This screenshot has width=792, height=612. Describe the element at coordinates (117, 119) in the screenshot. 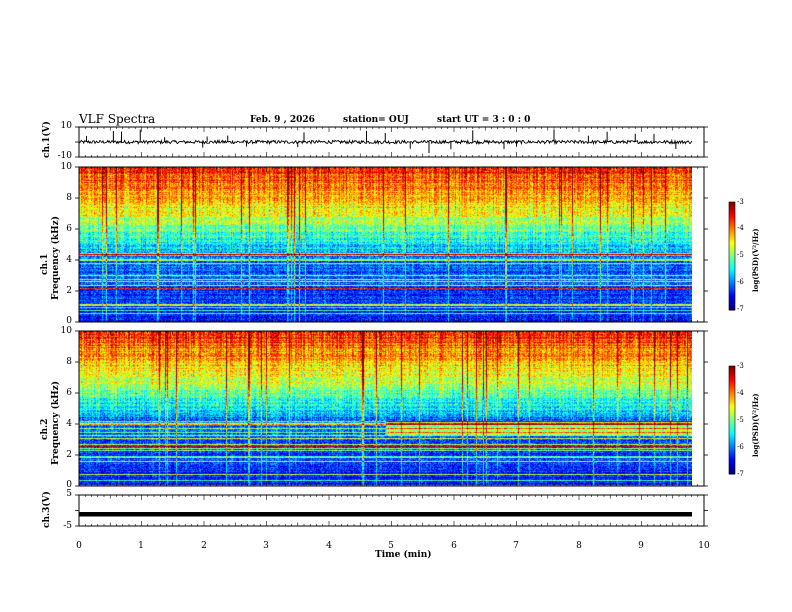

I see `chart-title: VLF Spectra` at that location.